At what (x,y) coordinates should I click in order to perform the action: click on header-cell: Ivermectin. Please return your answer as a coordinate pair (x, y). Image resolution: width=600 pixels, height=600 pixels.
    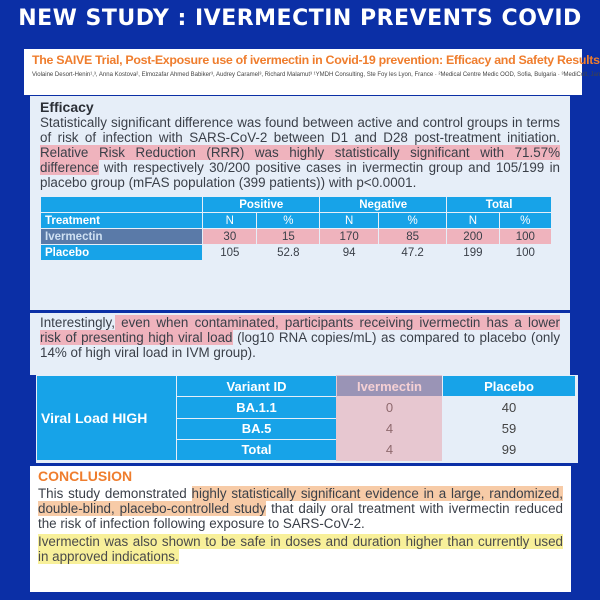
    Looking at the image, I should click on (389, 386).